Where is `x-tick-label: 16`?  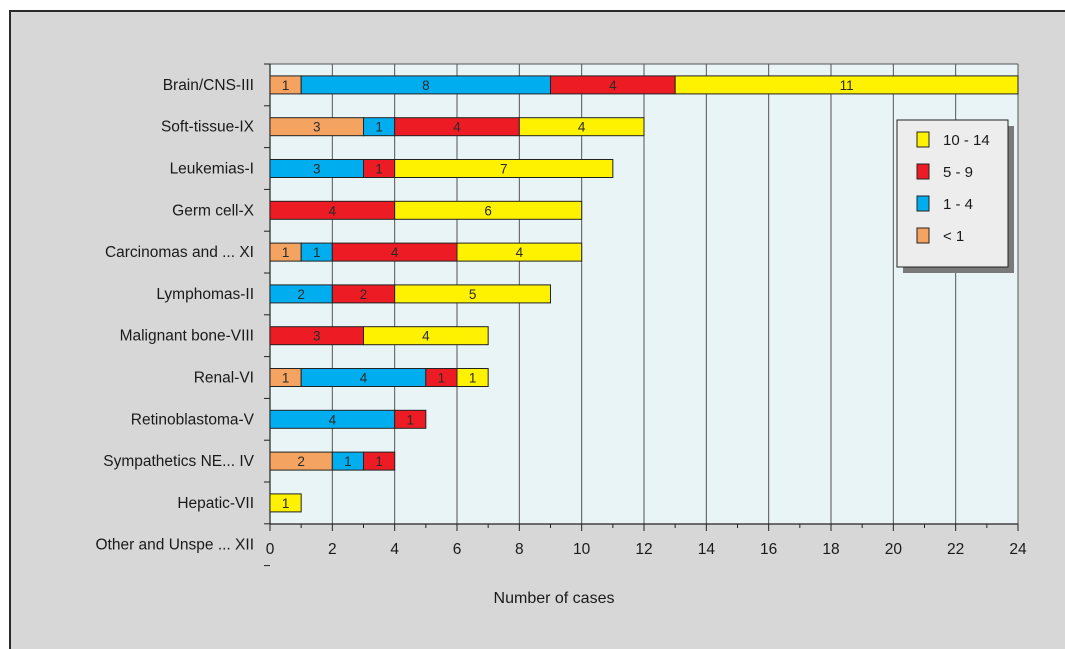 x-tick-label: 16 is located at coordinates (768, 549).